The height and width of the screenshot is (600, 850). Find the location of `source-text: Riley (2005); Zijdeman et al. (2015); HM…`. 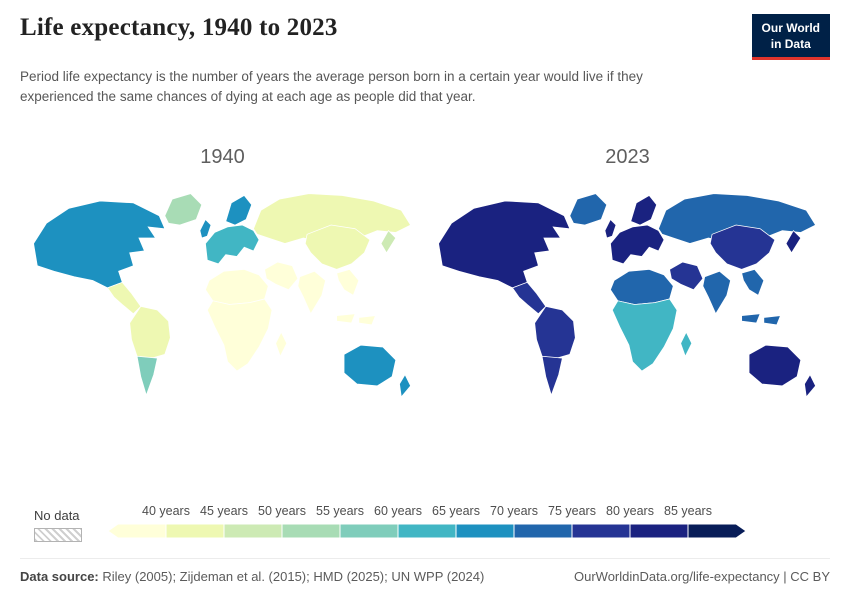

source-text: Riley (2005); Zijdeman et al. (2015); HM… is located at coordinates (291, 576).